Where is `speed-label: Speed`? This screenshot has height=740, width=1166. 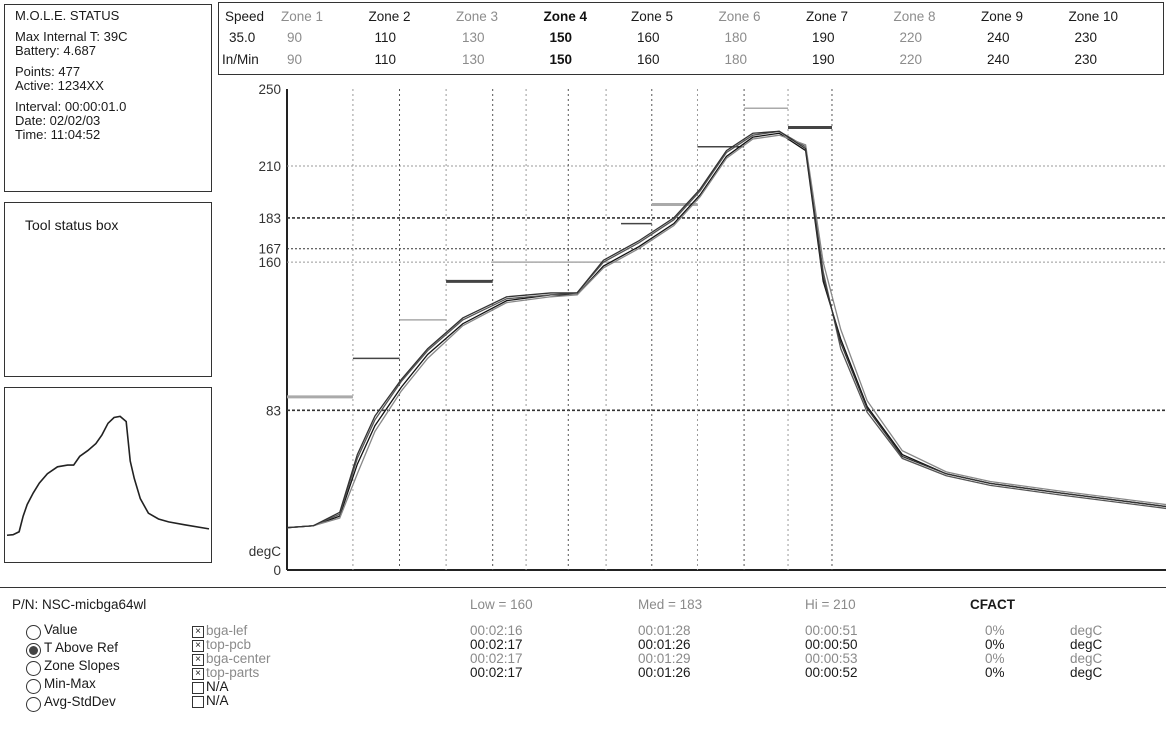 speed-label: Speed is located at coordinates (245, 16).